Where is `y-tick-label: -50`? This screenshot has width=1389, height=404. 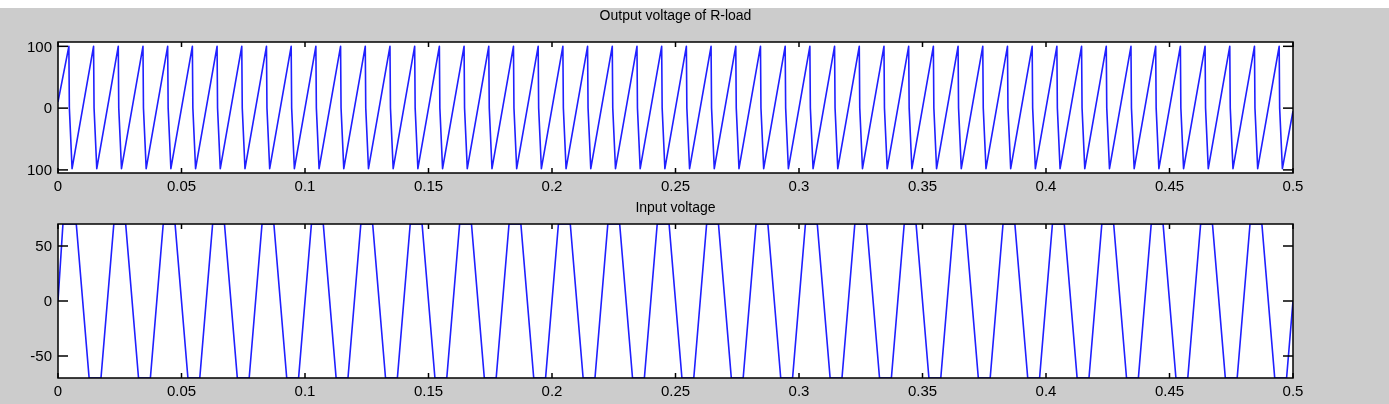
y-tick-label: -50 is located at coordinates (41, 356).